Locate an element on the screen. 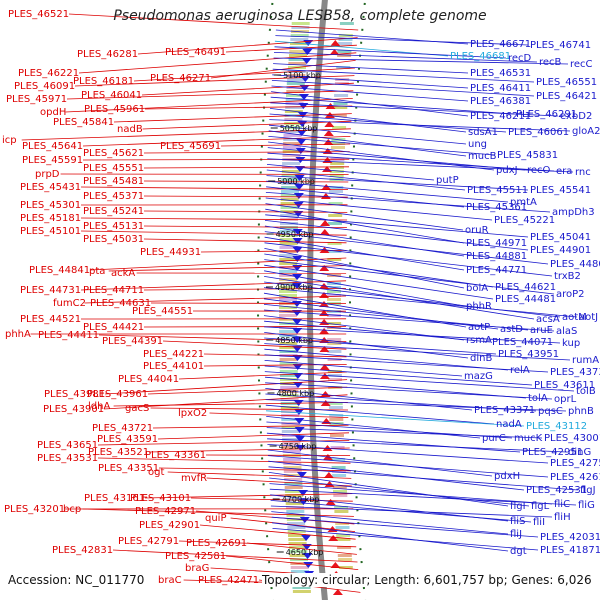 This screenshot has width=600, height=600. gene-label: purC is located at coordinates (494, 438).